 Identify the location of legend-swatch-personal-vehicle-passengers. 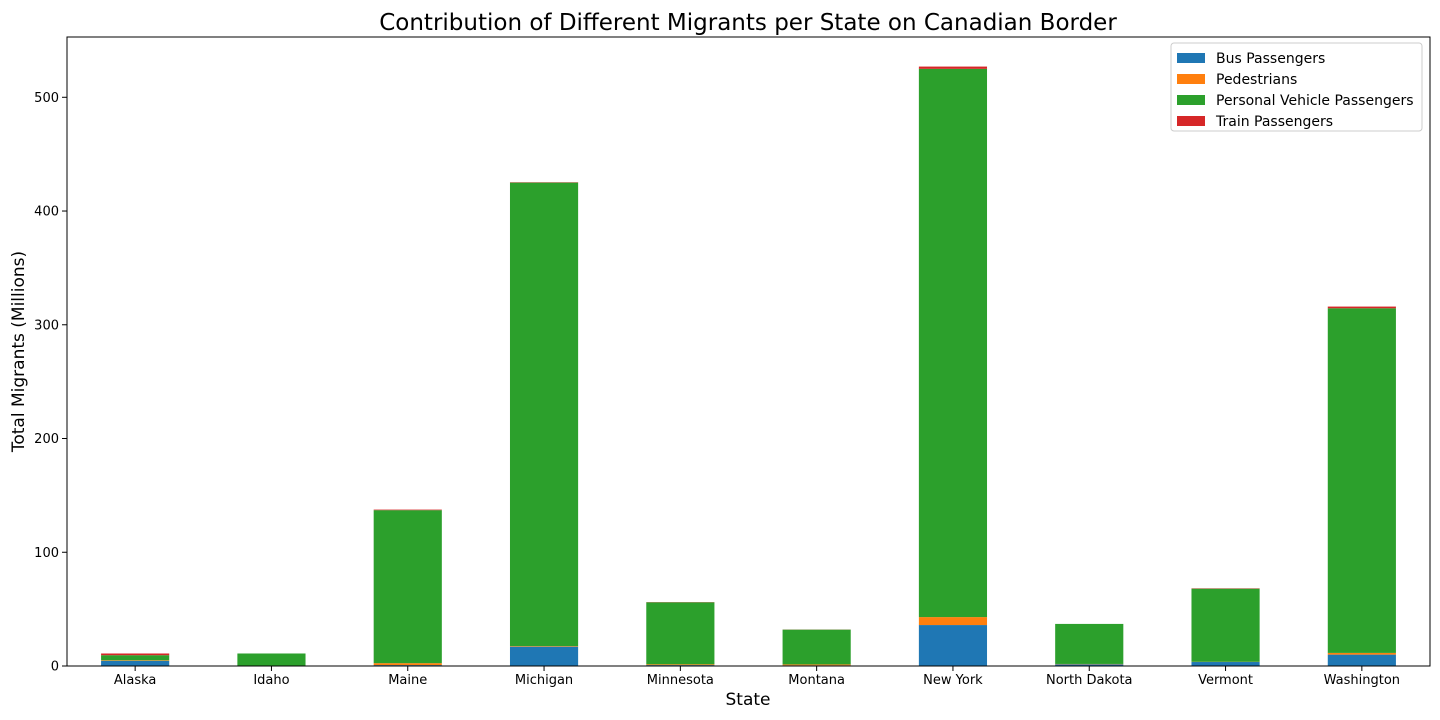
(1191, 100).